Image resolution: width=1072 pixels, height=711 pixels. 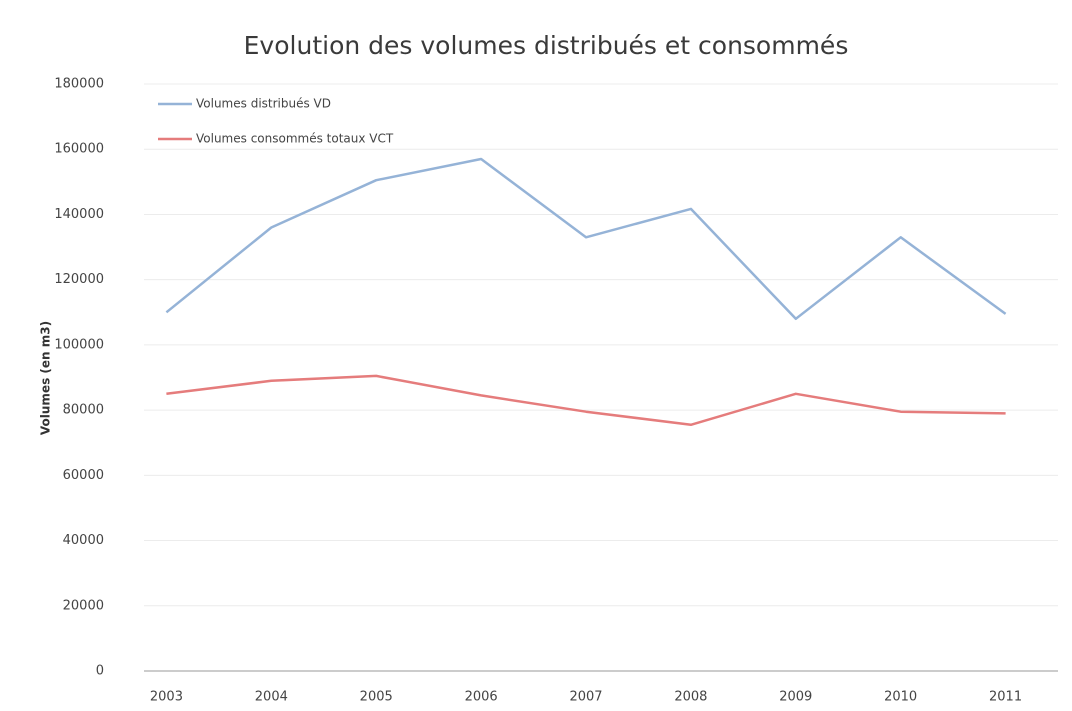 I want to click on x-tick-label: 2005, so click(x=376, y=697).